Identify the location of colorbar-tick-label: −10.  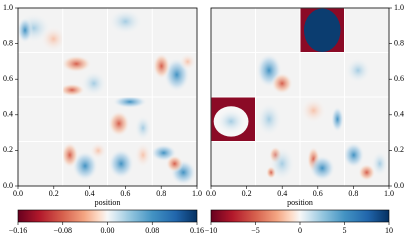
(211, 230).